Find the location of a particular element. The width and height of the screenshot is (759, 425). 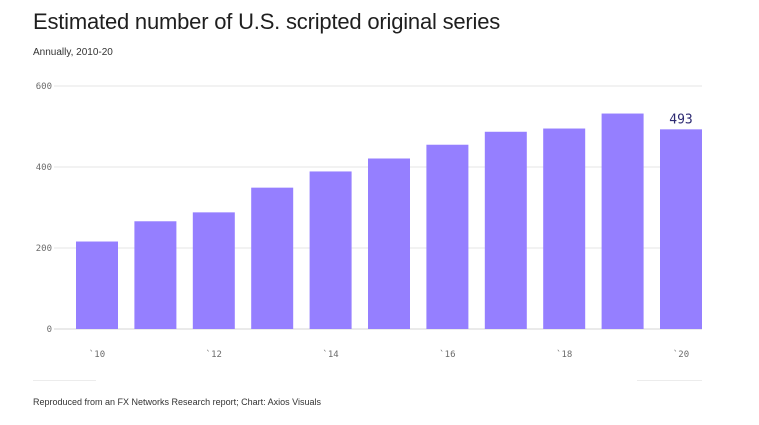

footer-rule-left is located at coordinates (64, 380).